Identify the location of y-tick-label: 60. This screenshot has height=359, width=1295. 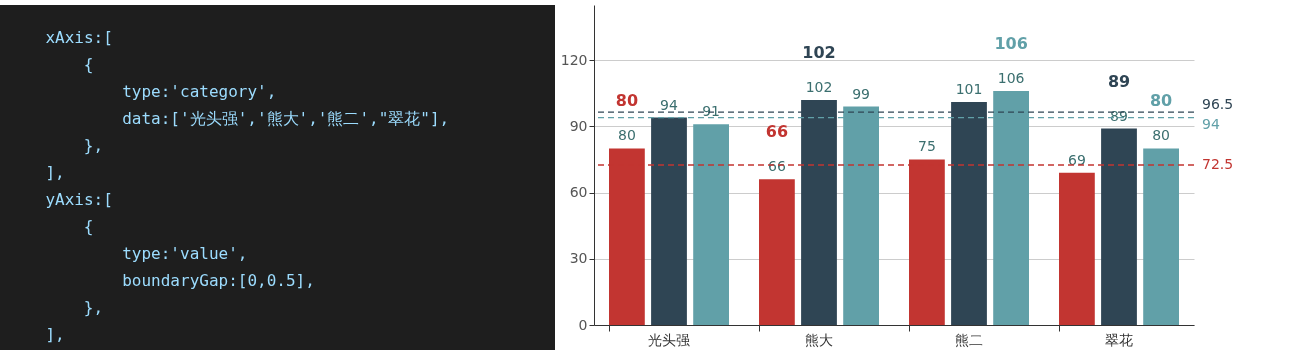
(578, 192).